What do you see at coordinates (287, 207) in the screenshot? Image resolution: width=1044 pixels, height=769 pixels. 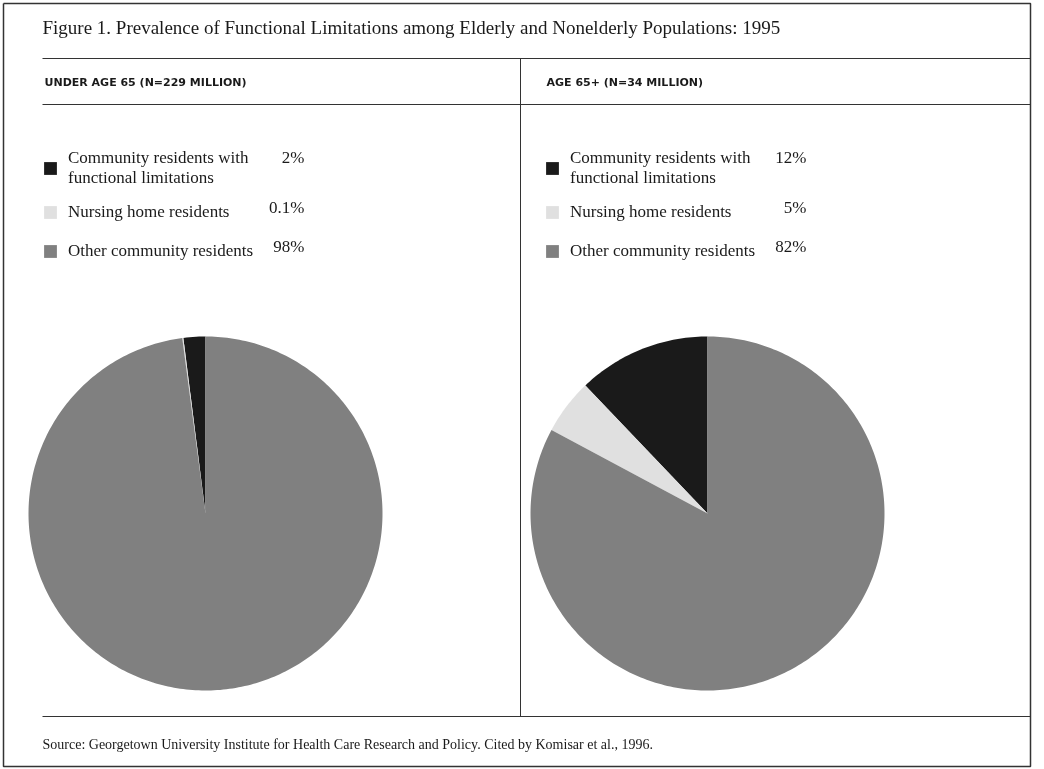 I see `data-label: 0.1%` at bounding box center [287, 207].